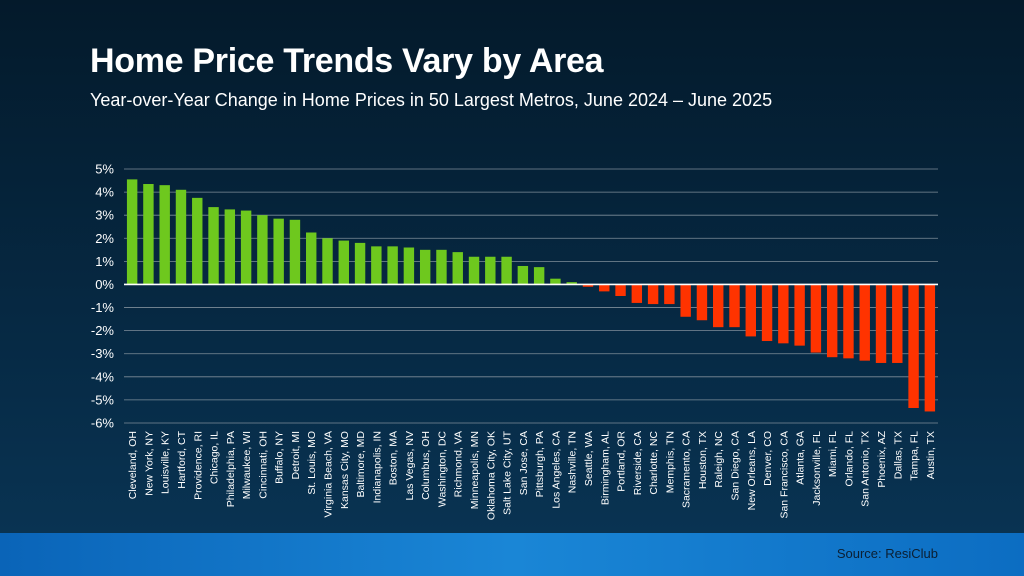  I want to click on x-tick-label: Columbus, OH, so click(426, 465).